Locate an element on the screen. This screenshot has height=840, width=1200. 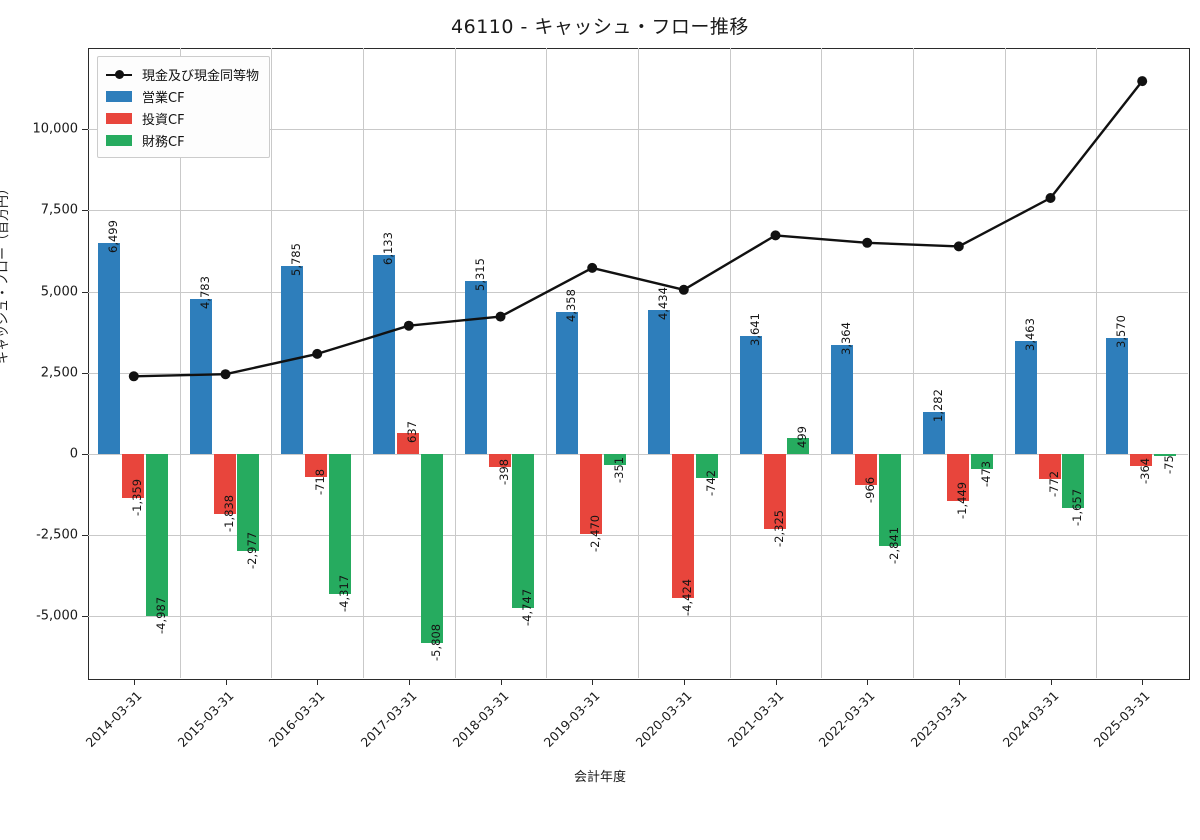
x-axis-tick-label: 2018-03-31 is located at coordinates (480, 719).